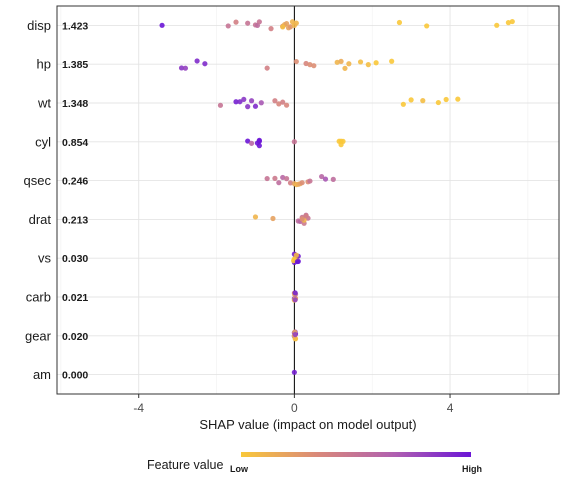 The width and height of the screenshot is (569, 490). Describe the element at coordinates (75, 65) in the screenshot. I see `importance-value: 1.385` at that location.